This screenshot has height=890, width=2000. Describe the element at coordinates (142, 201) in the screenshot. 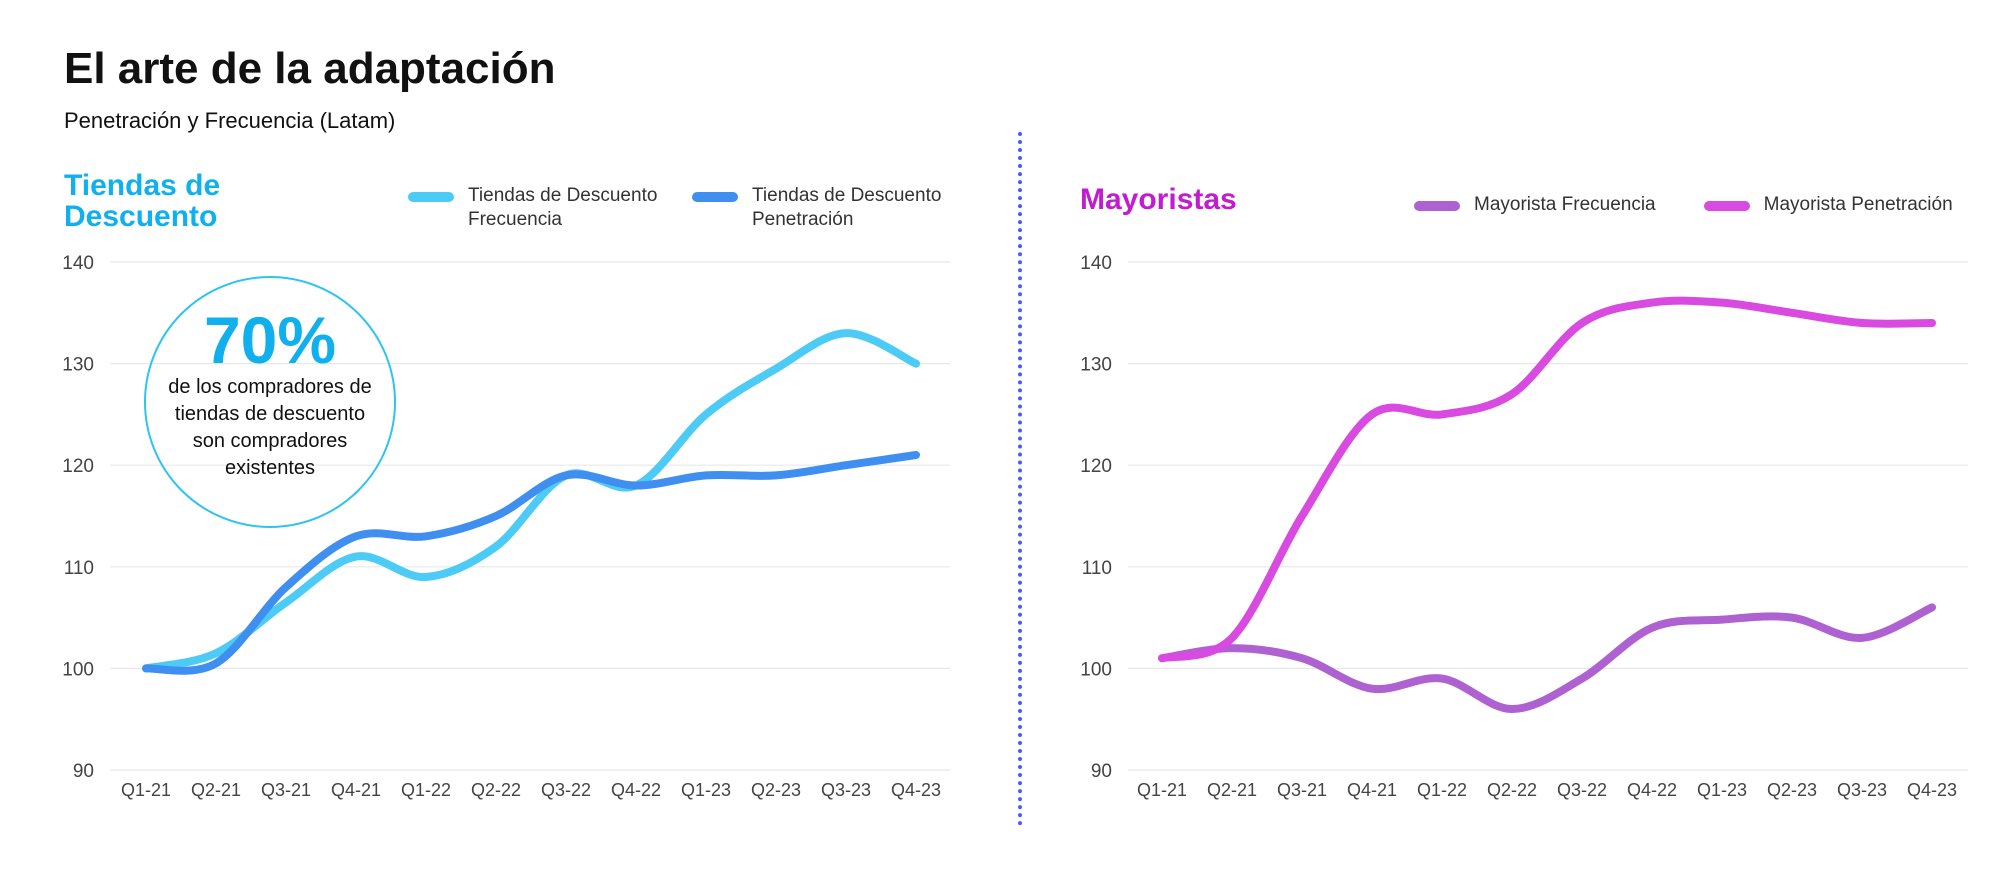

I see `left-chart-title: Tiendas de Descuento` at that location.